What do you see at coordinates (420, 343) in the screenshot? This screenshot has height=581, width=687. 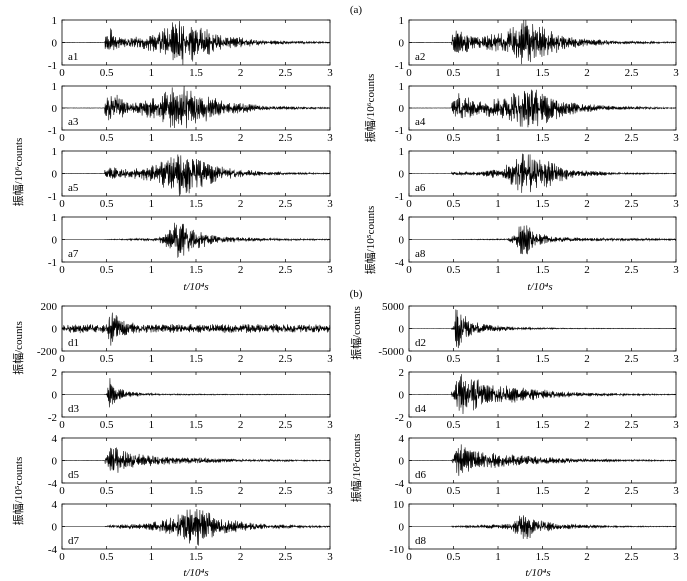 I see `panel-label-d2: d2` at bounding box center [420, 343].